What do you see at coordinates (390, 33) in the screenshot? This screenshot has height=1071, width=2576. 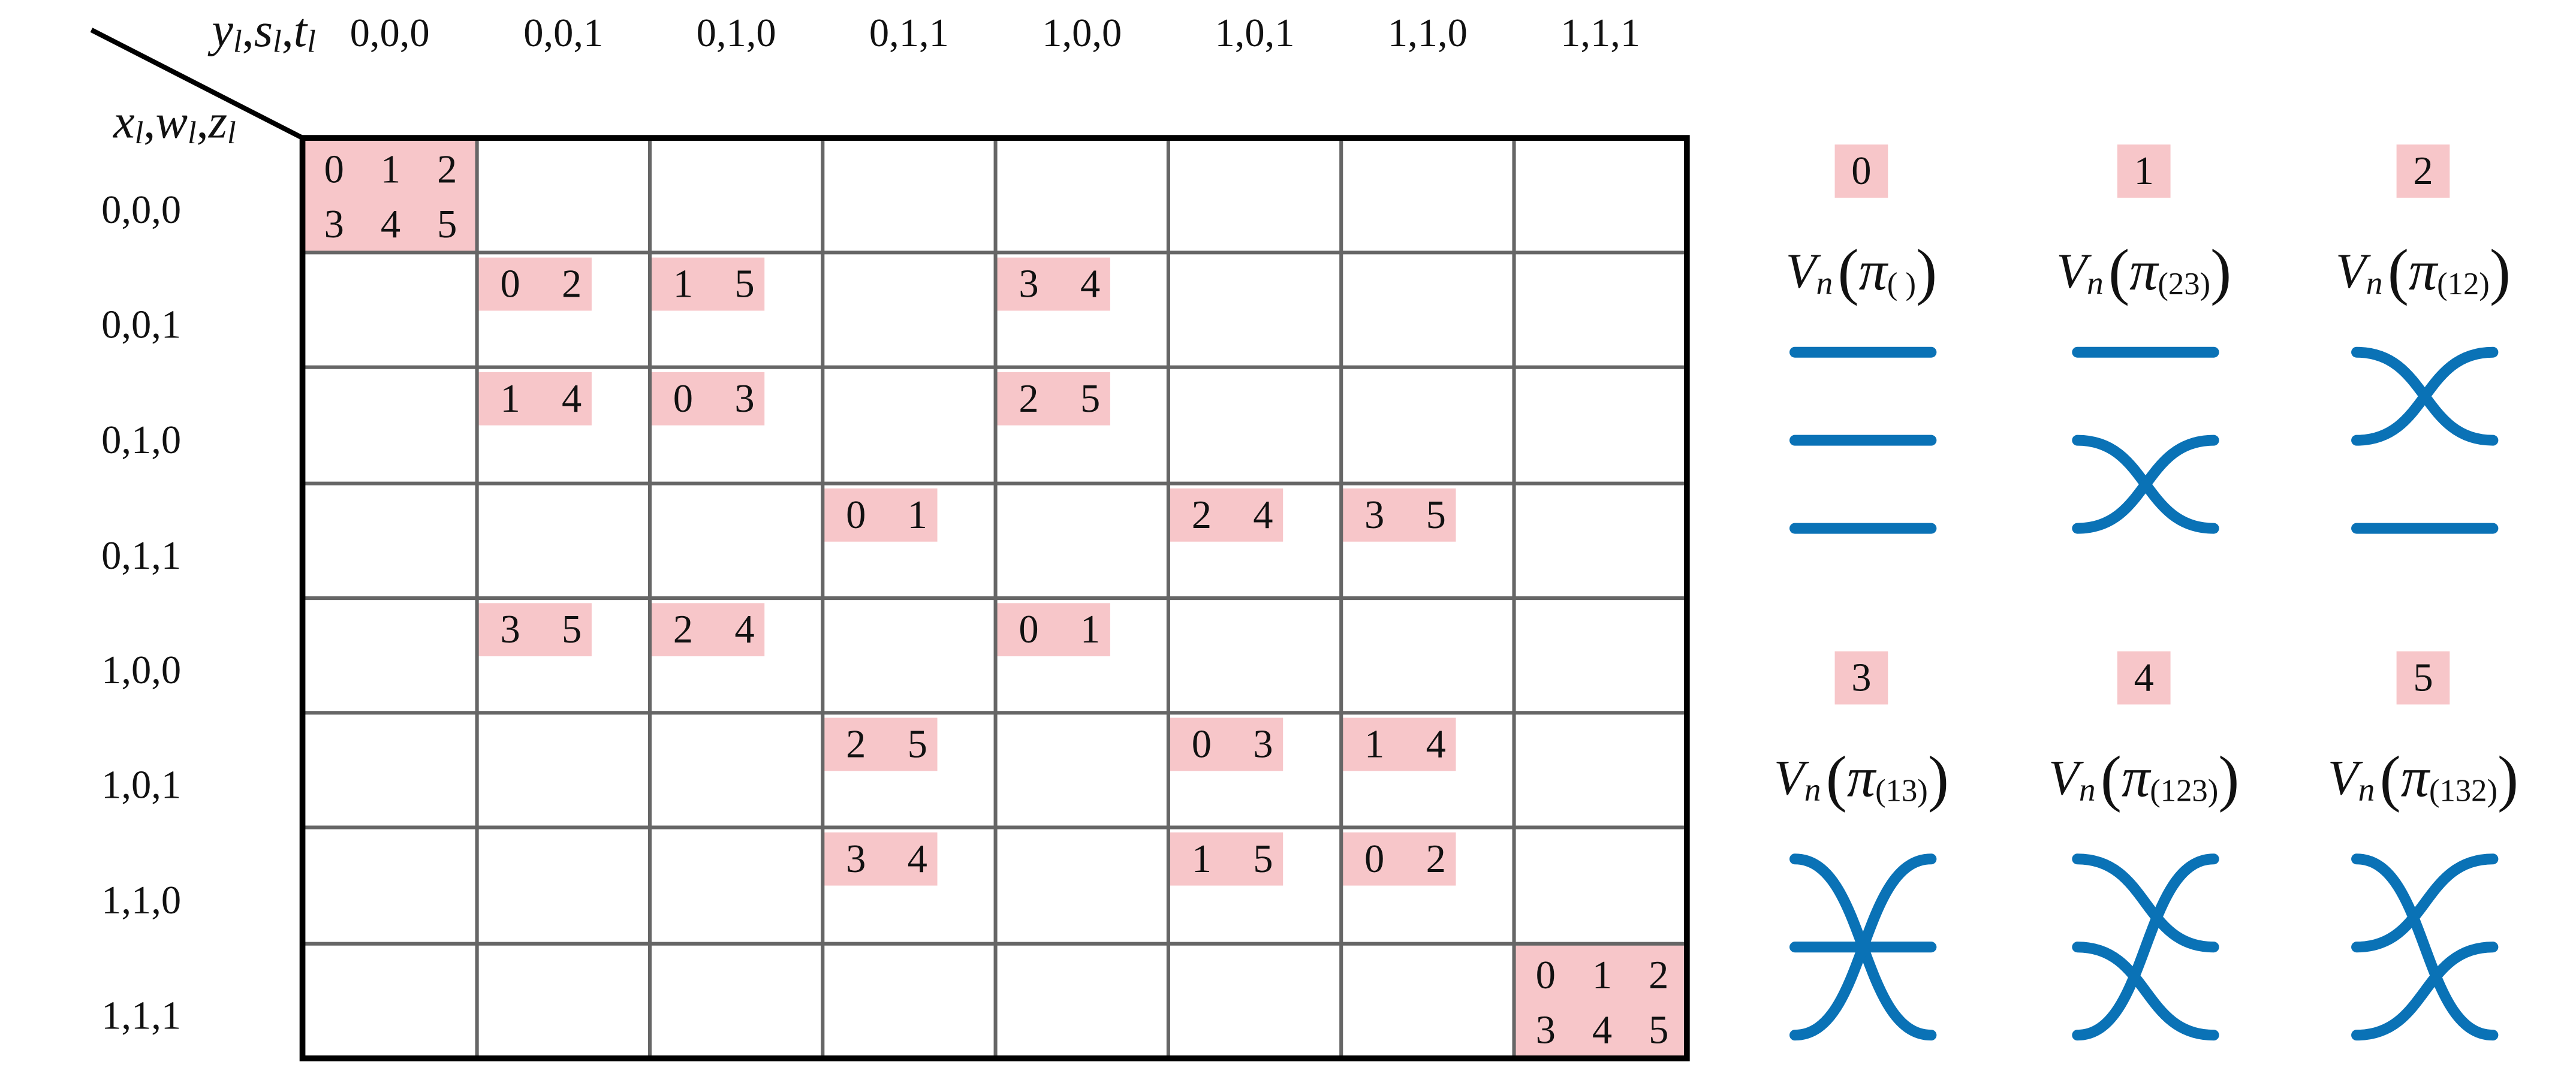 I see `column-header: 0,0,0` at bounding box center [390, 33].